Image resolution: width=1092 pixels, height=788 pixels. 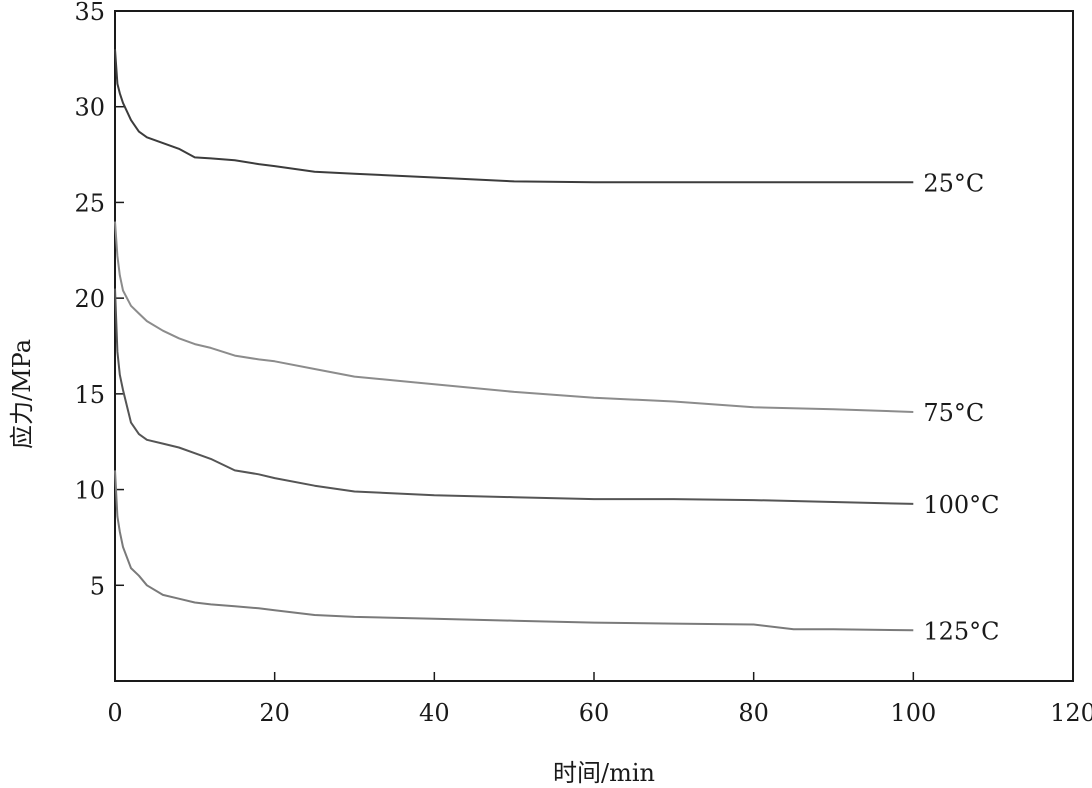 What do you see at coordinates (89, 395) in the screenshot?
I see `y-tick-label: 15` at bounding box center [89, 395].